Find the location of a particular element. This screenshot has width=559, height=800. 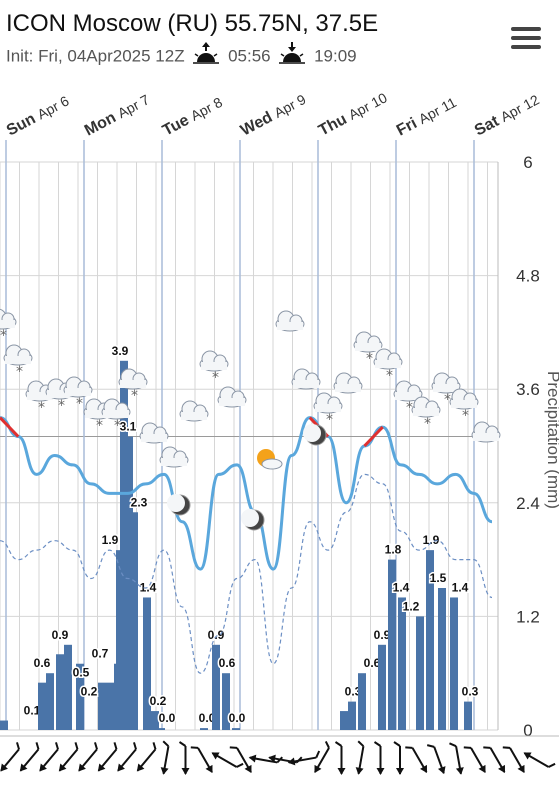

day-label: Tue Apr 8 is located at coordinates (193, 117).